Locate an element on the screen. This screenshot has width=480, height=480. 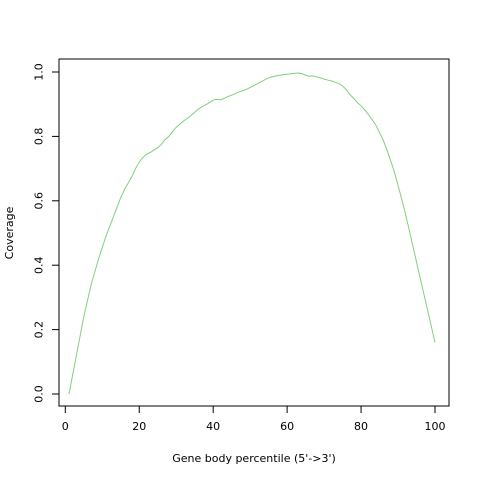
y-axis: 0.0 0.2 0.4 0.6 0.8 1.0 is located at coordinates (46, 233).